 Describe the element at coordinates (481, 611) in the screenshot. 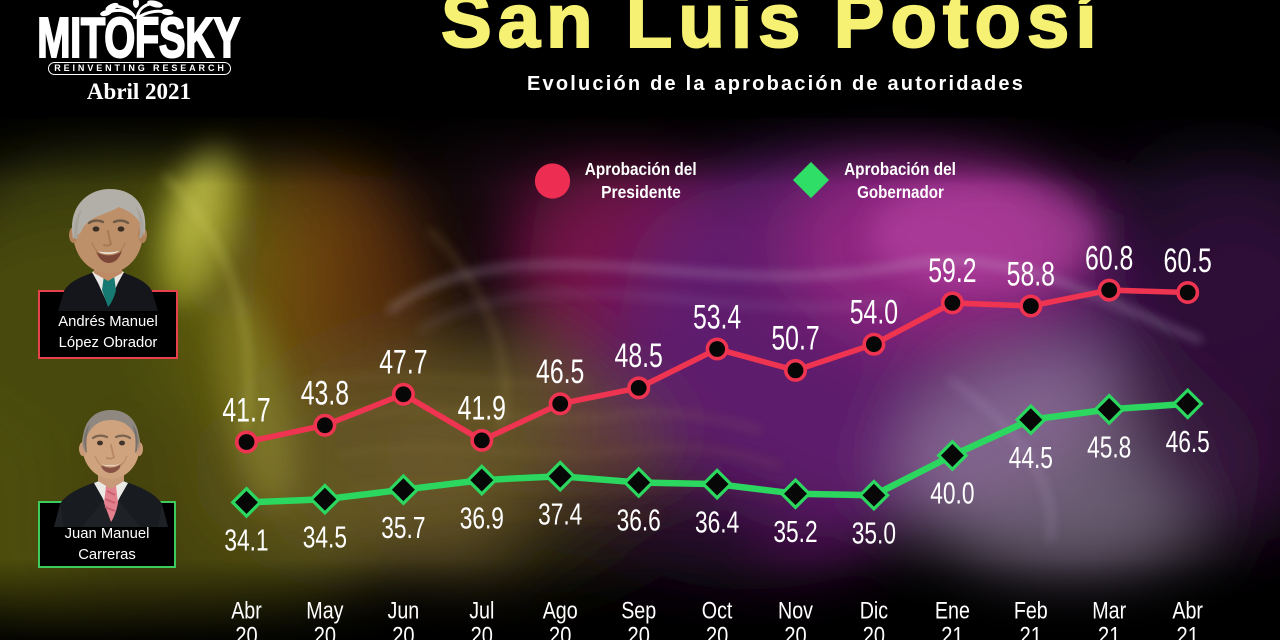

I see `svg-text: Jul` at that location.